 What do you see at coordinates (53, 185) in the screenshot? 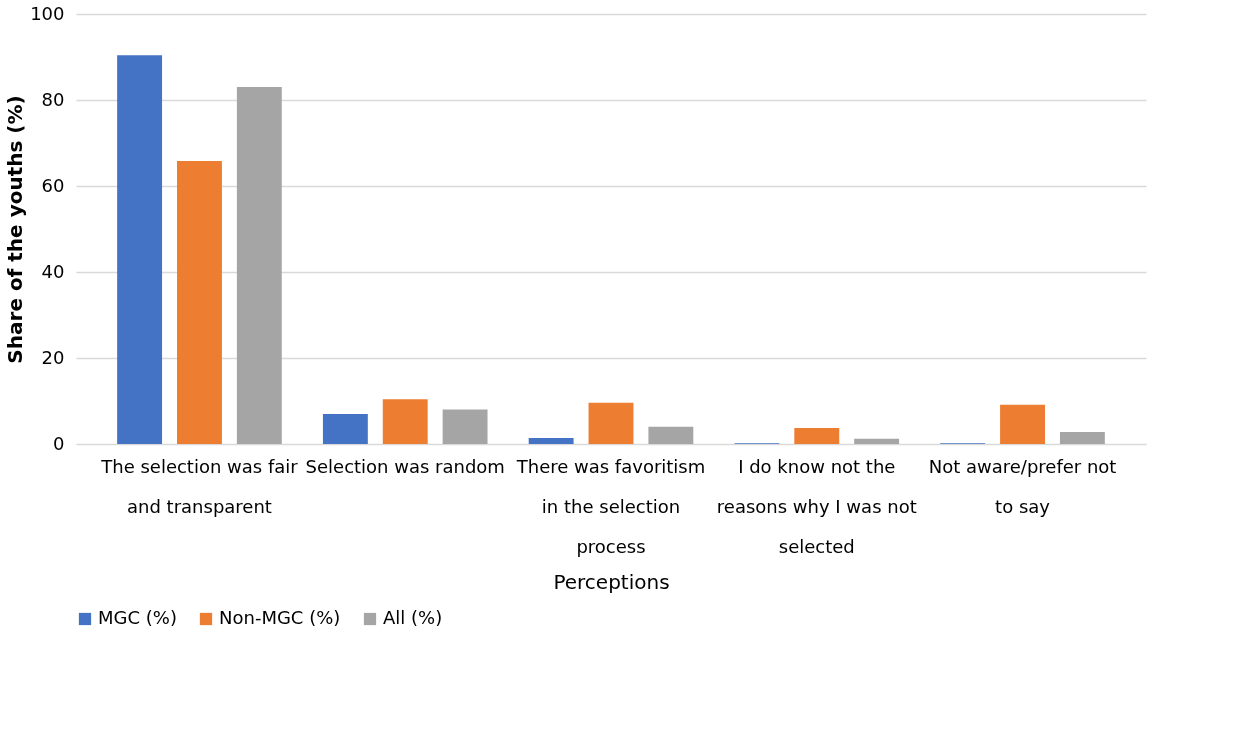
I see `y-tick-label: 60` at bounding box center [53, 185].